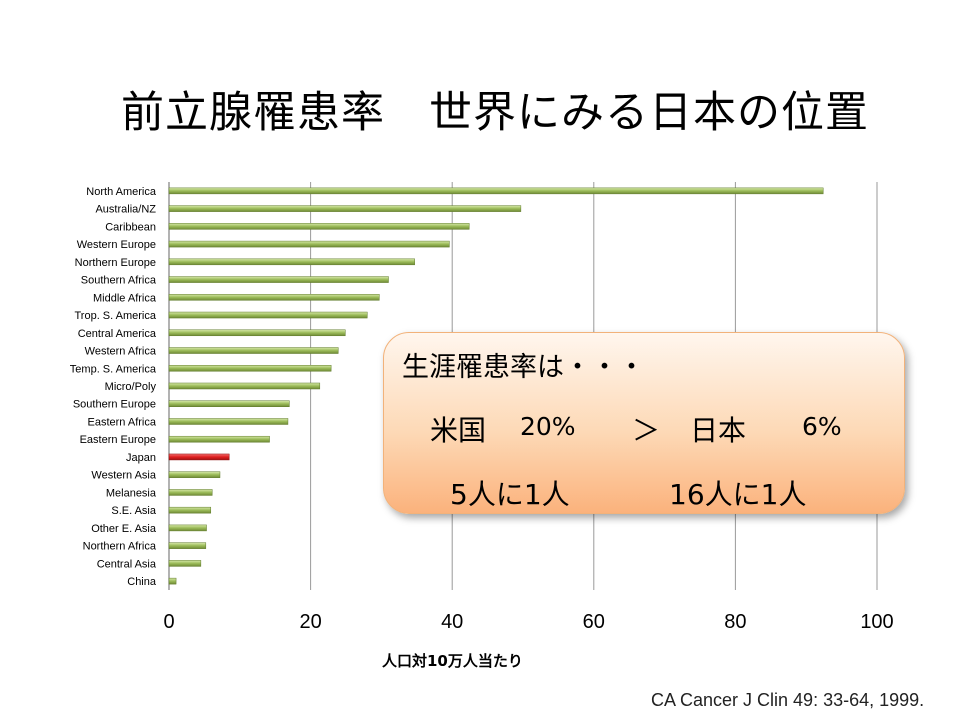  What do you see at coordinates (228, 421) in the screenshot?
I see `bar-eastern-africa` at bounding box center [228, 421].